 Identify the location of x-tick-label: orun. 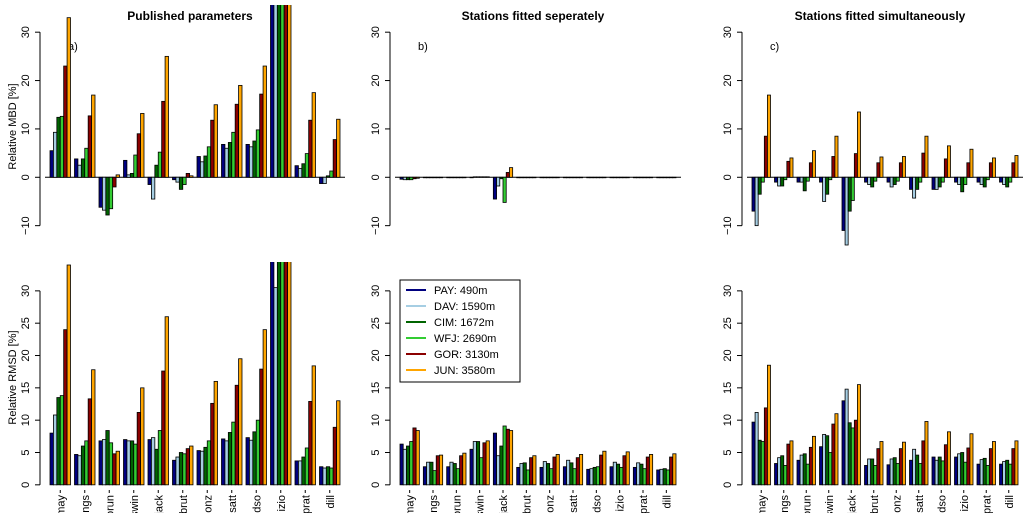
(457, 504).